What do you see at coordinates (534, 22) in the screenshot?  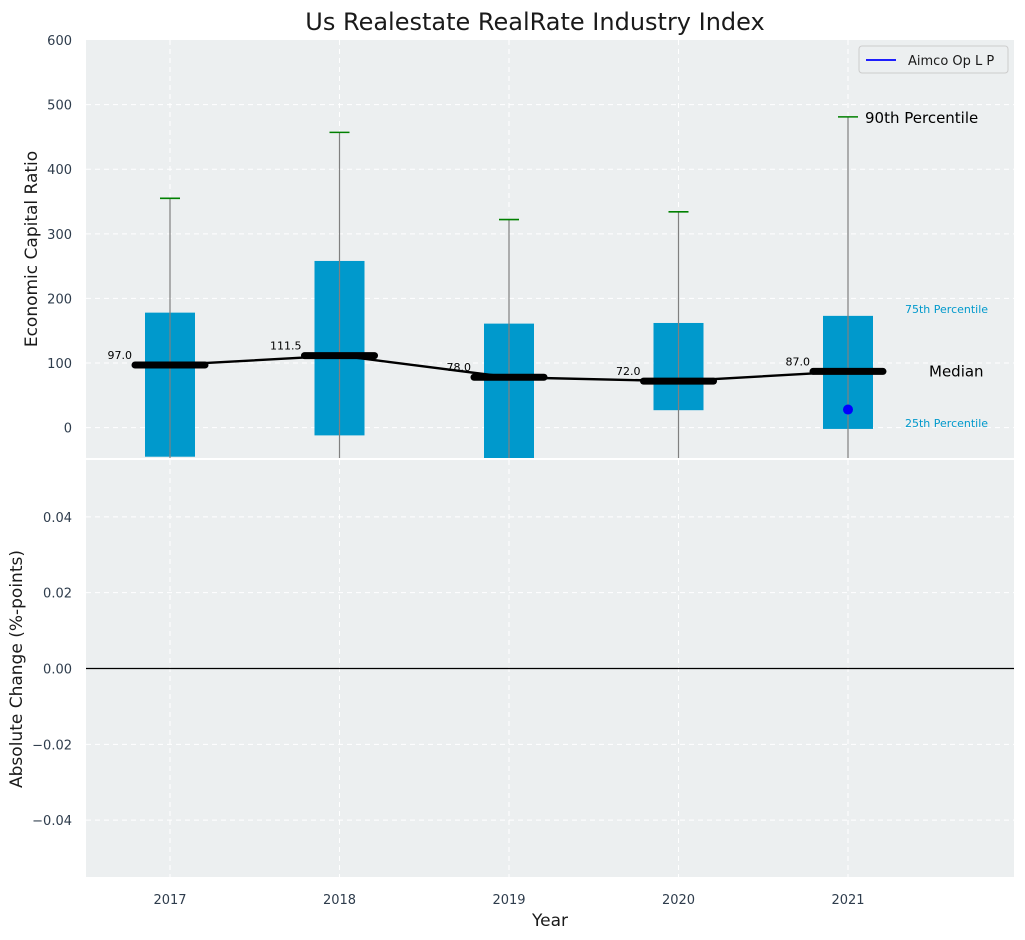 I see `chart-title: Us Realestate RealRate Industry Index` at bounding box center [534, 22].